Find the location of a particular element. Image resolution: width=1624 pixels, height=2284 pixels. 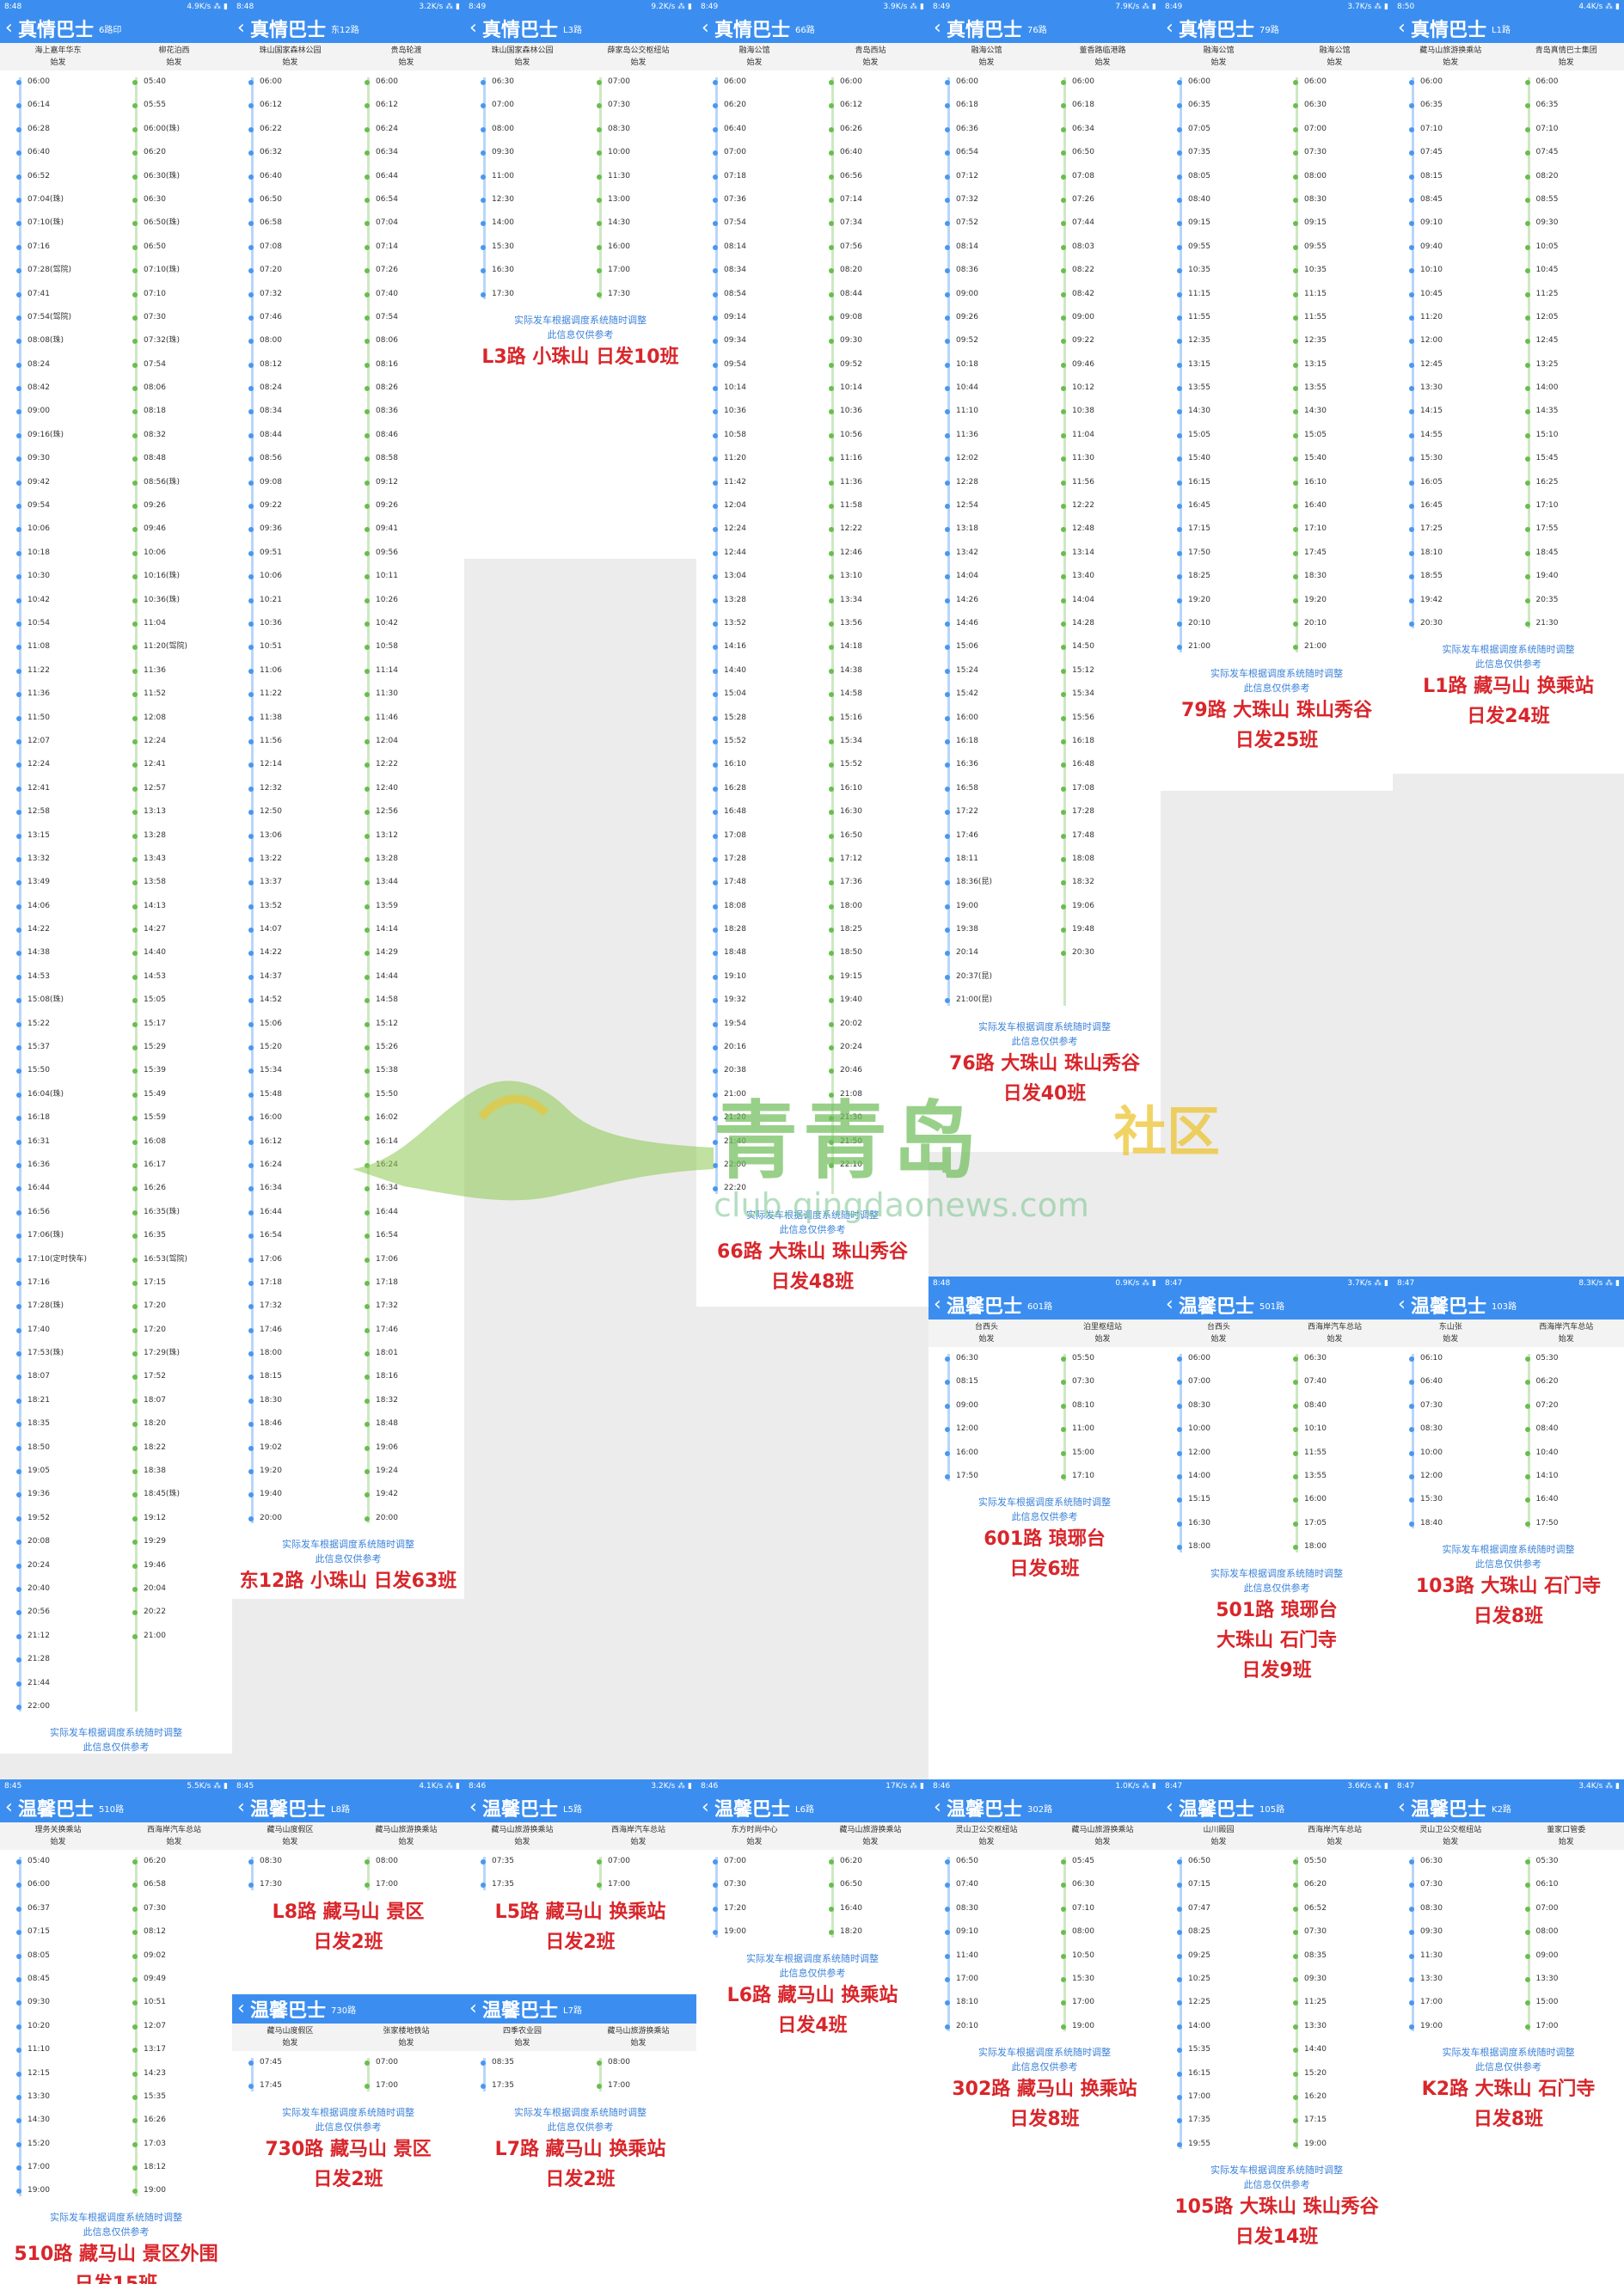

departure-time: 13:55 is located at coordinates (1341, 388).